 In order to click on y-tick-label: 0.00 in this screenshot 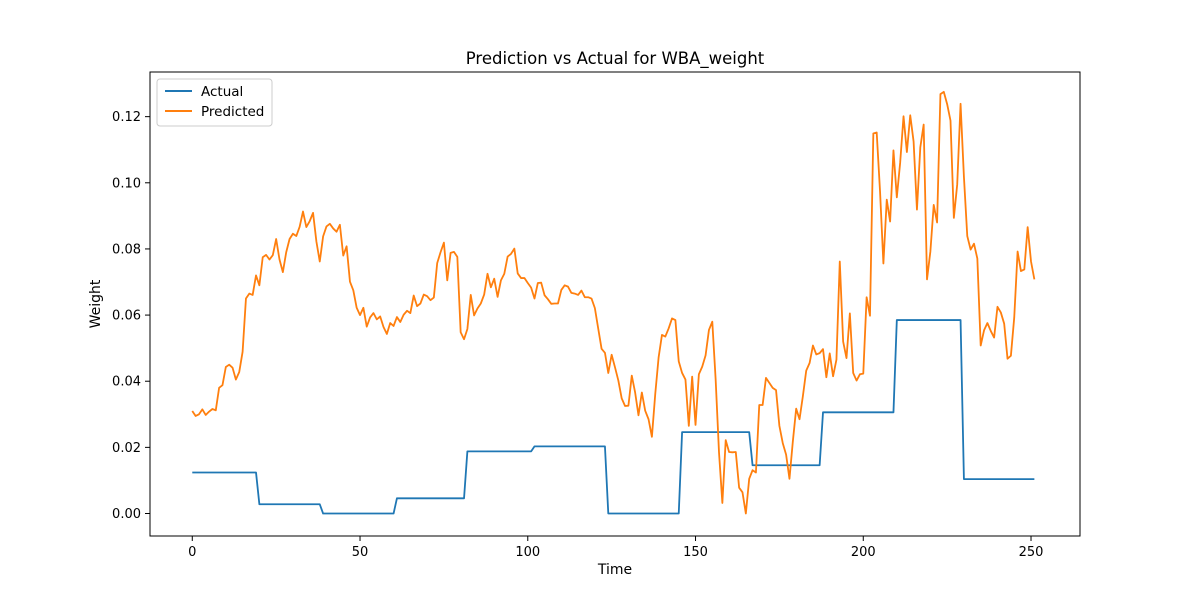, I will do `click(126, 514)`.